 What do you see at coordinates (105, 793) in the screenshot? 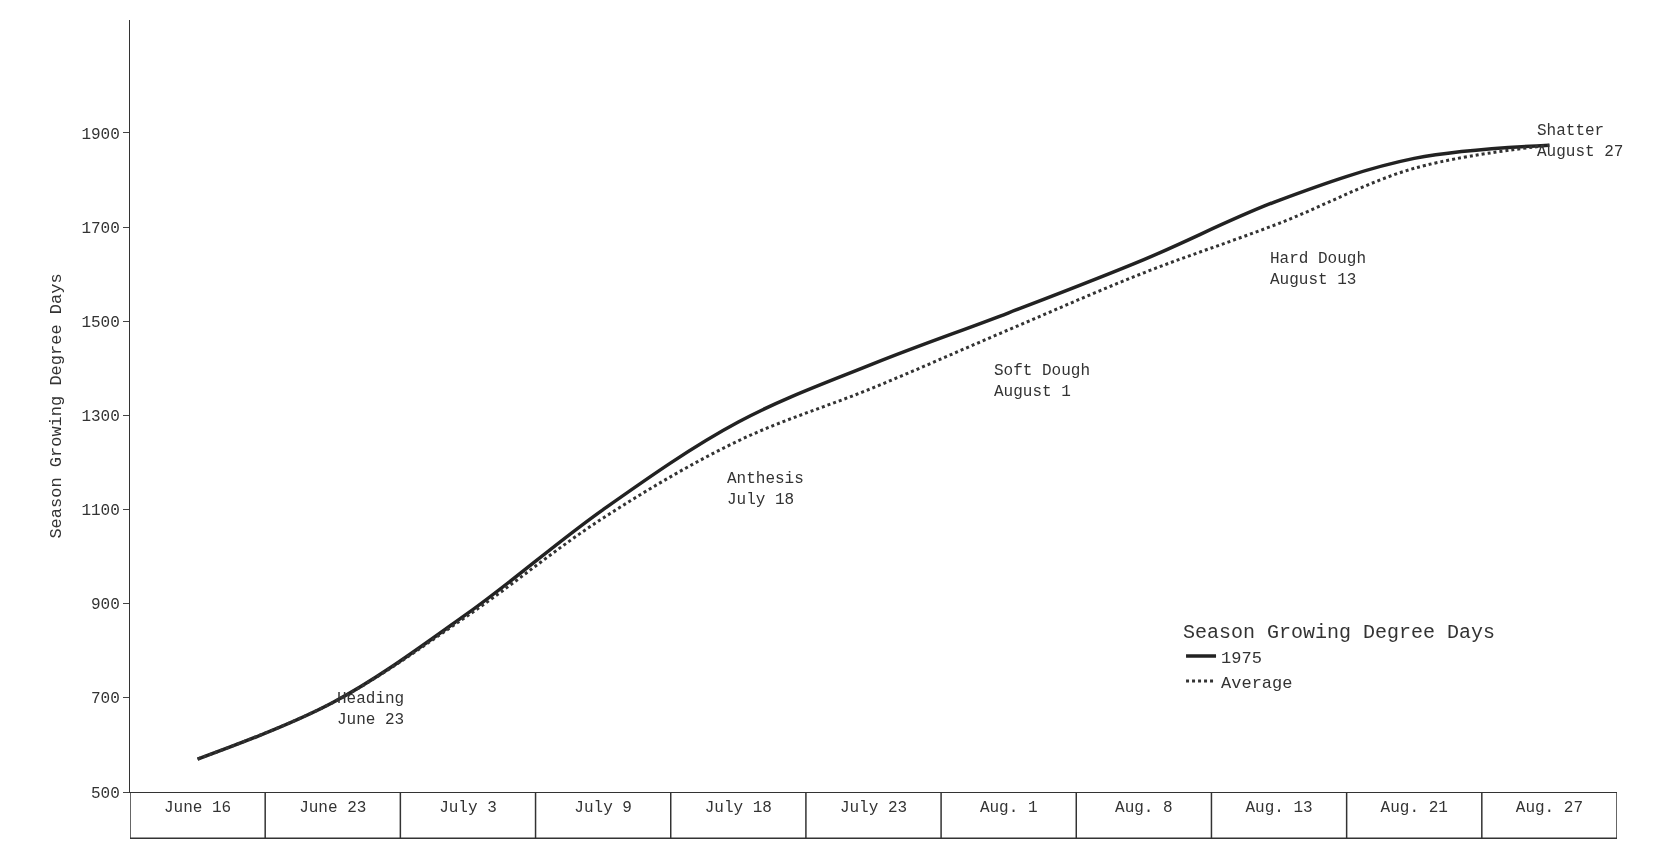
I see `y-tick-label: 500` at bounding box center [105, 793].